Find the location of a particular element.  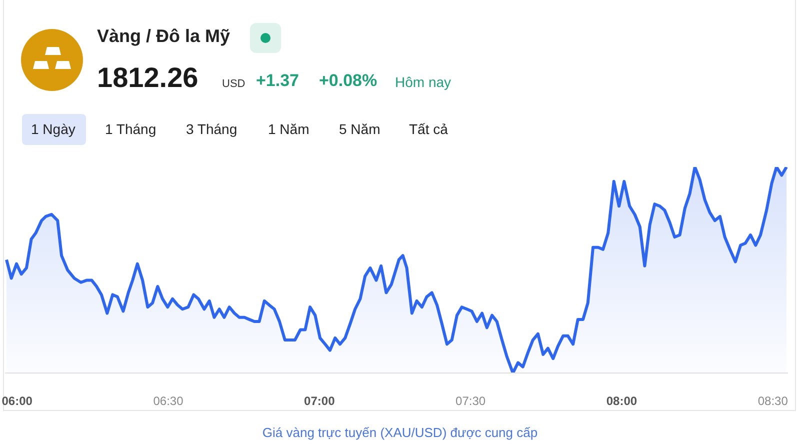

text: Giá vàng trực tuyến (XAU/USD) được cung cấp is located at coordinates (400, 432).